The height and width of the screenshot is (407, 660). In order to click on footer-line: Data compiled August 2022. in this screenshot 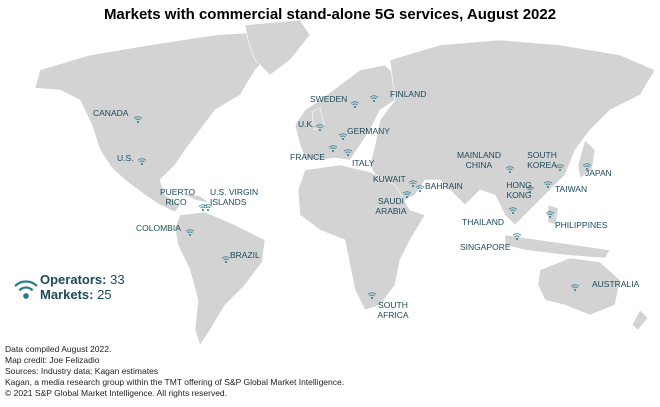, I will do `click(58, 349)`.